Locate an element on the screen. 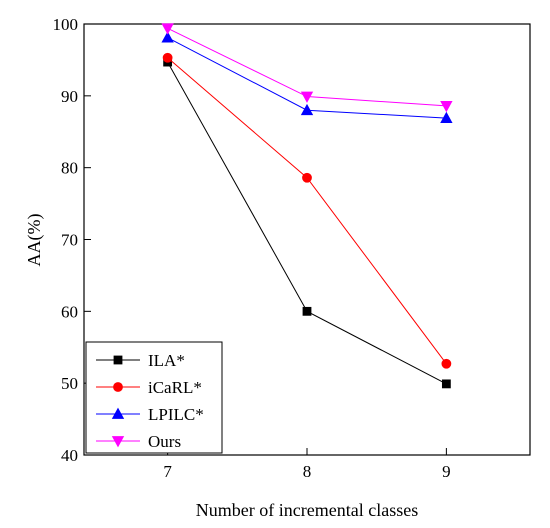  y-axis-label: AA(%) is located at coordinates (34, 240).